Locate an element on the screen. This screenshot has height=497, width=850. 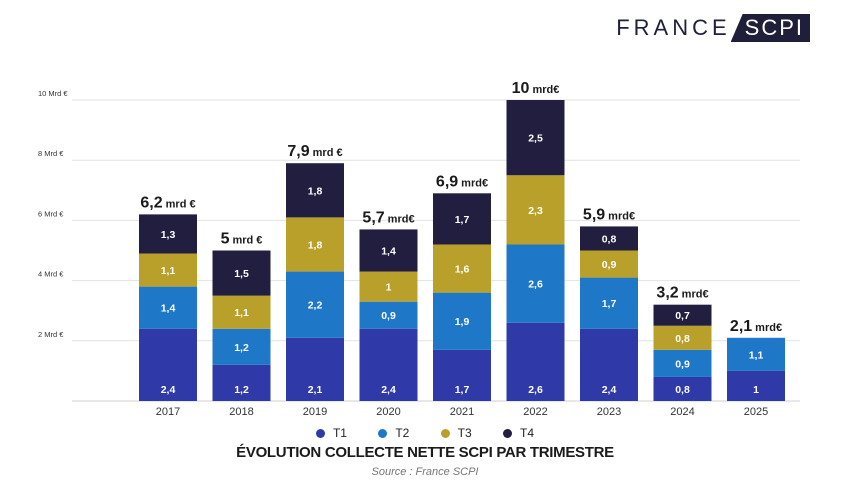
total-label-2022: 10 mrd€ is located at coordinates (536, 88).